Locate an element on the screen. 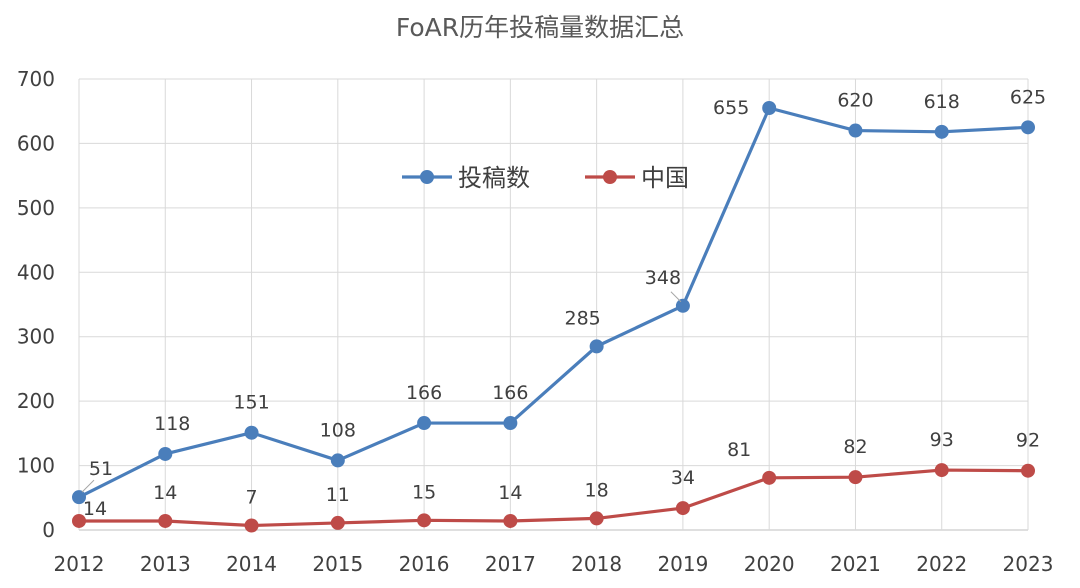  y-tick-label: 600 is located at coordinates (36, 143).